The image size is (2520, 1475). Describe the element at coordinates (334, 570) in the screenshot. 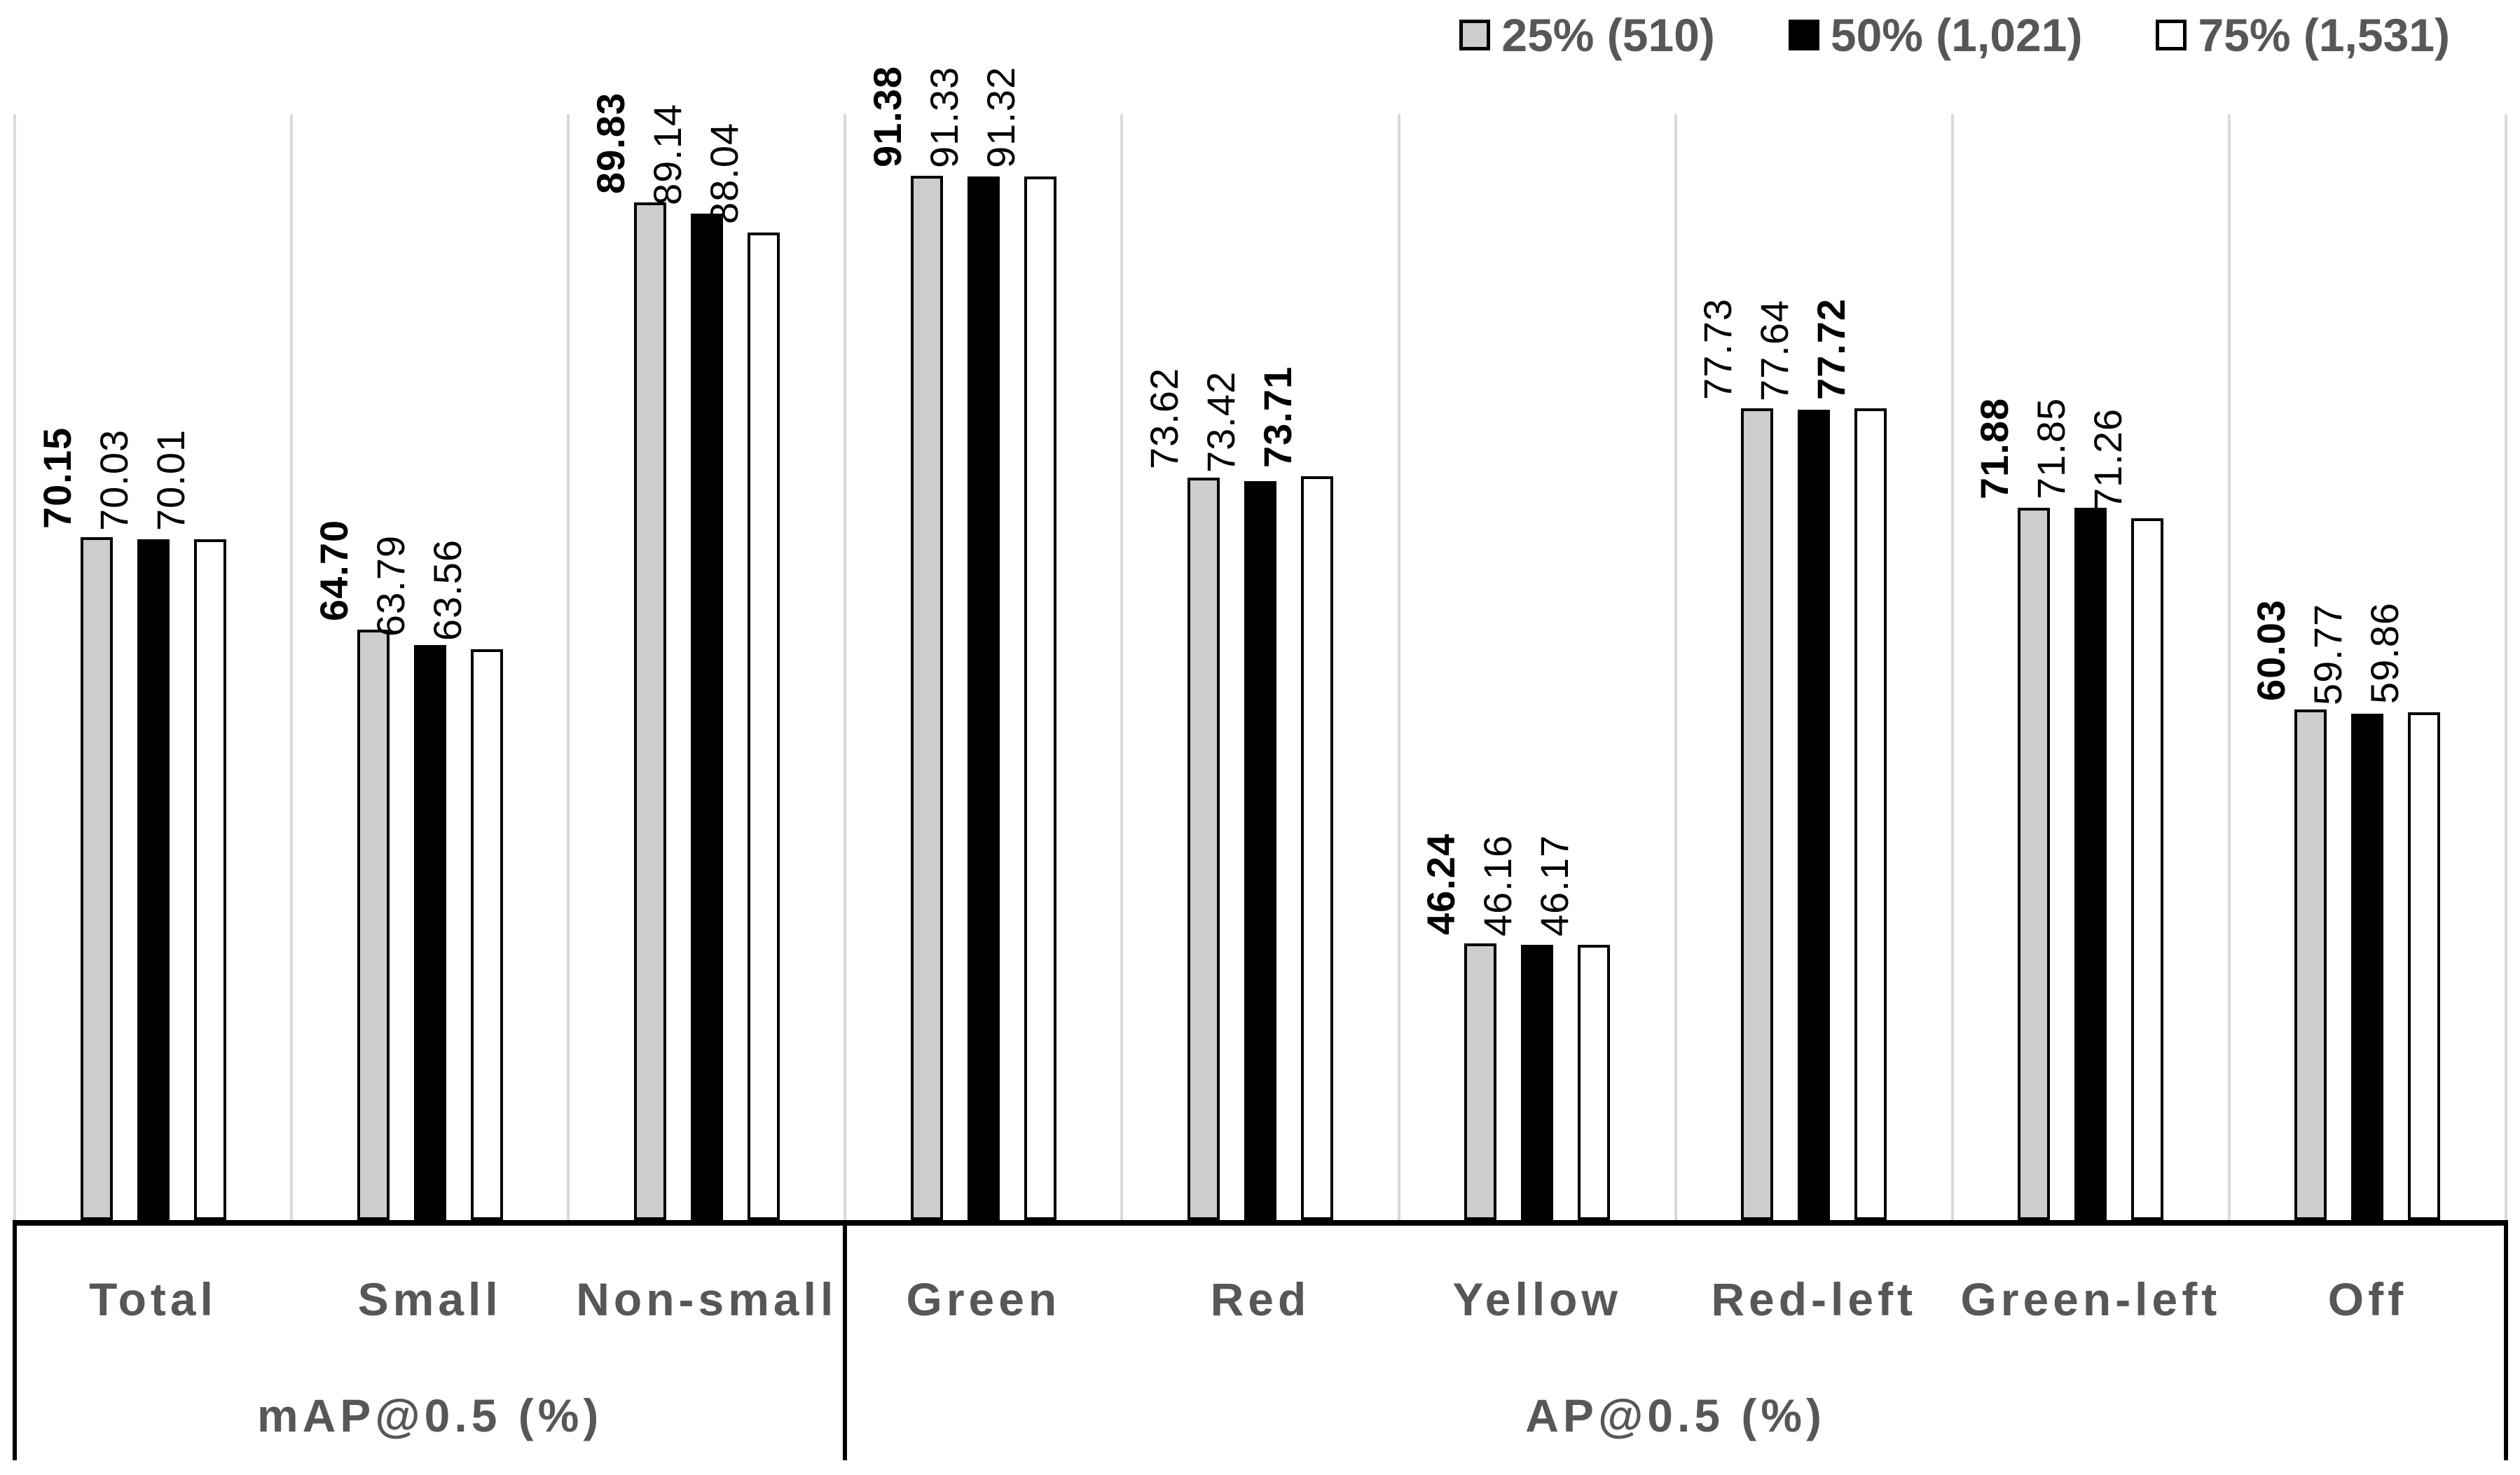

I see `value-label: 64.70` at that location.